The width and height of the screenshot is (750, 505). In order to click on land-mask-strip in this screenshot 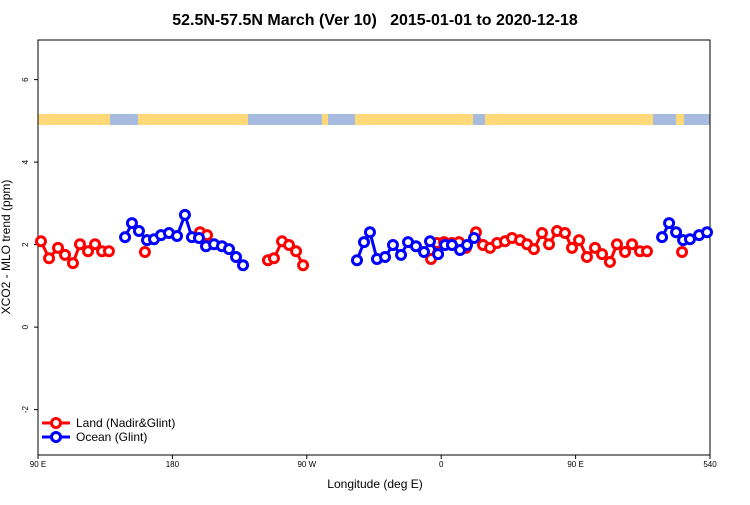, I will do `click(374, 119)`.